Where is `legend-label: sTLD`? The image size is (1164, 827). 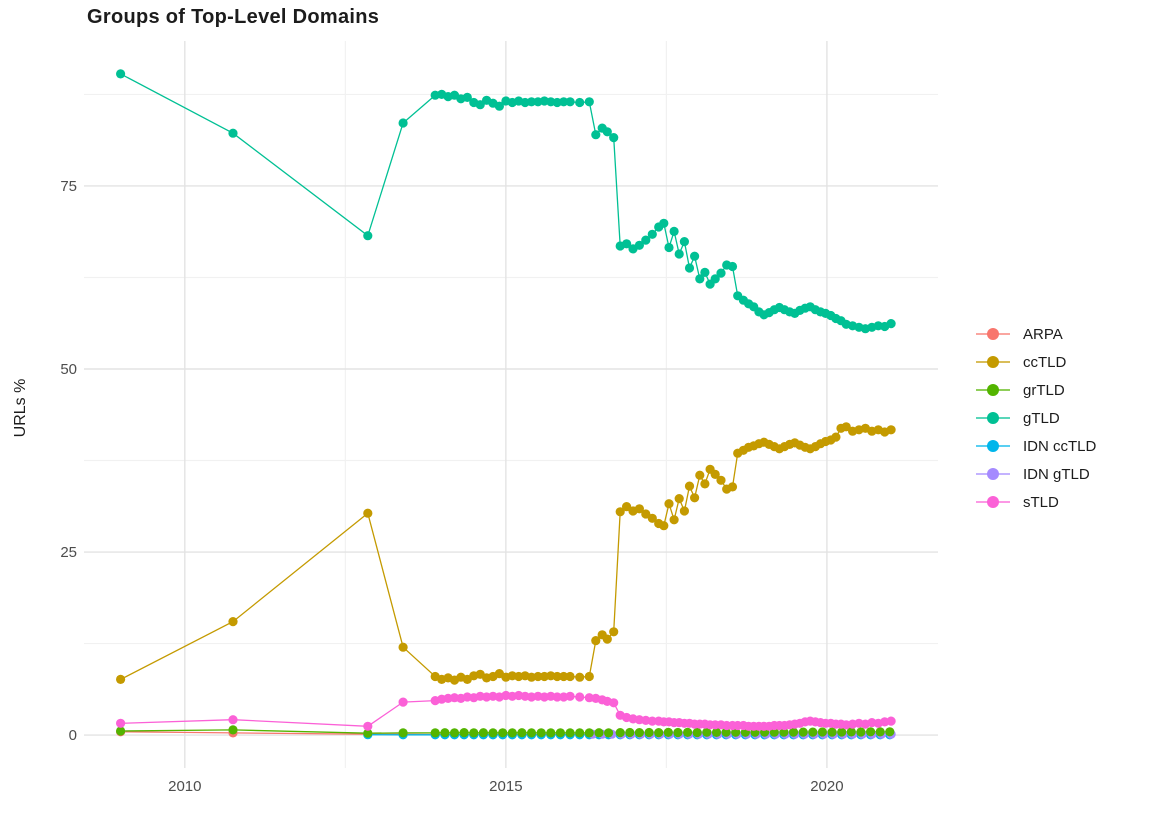
legend-label: sTLD is located at coordinates (1041, 502).